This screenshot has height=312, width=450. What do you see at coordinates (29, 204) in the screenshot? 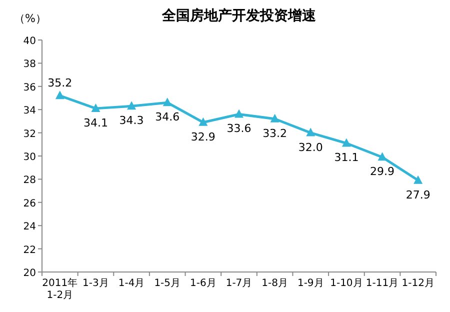
I see `y-tick-label: 26` at bounding box center [29, 204].